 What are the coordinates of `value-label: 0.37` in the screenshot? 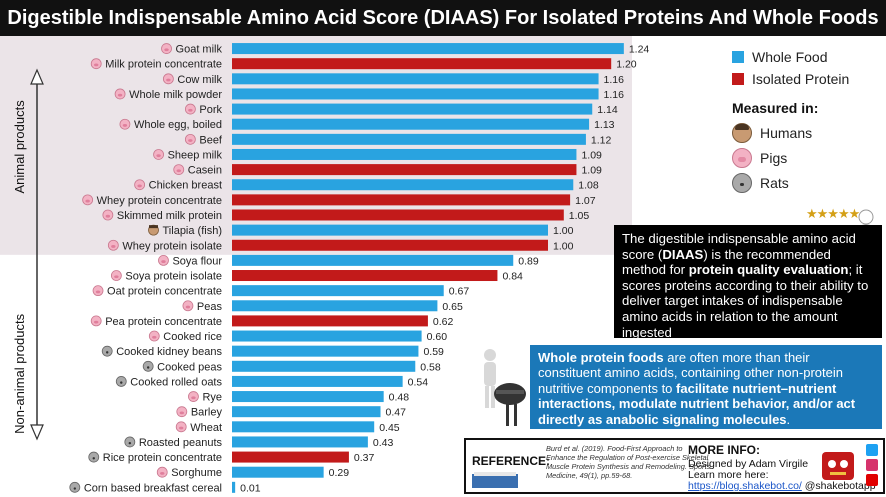 It's located at (364, 458).